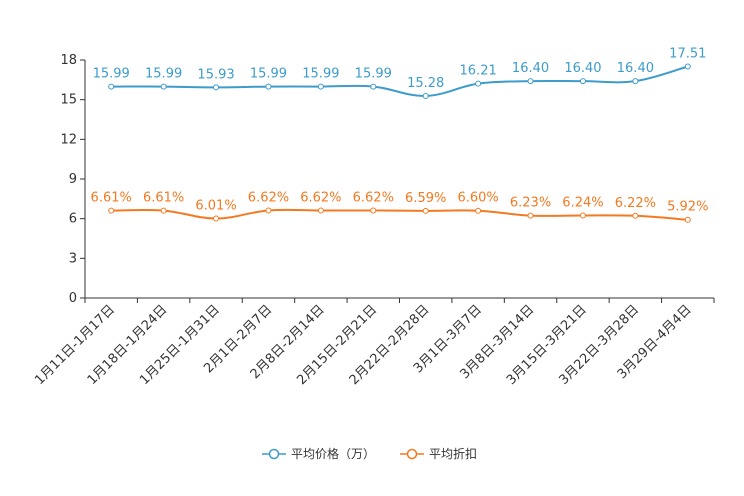 This screenshot has width=744, height=496. I want to click on legend-label: 平均折扣, so click(453, 453).